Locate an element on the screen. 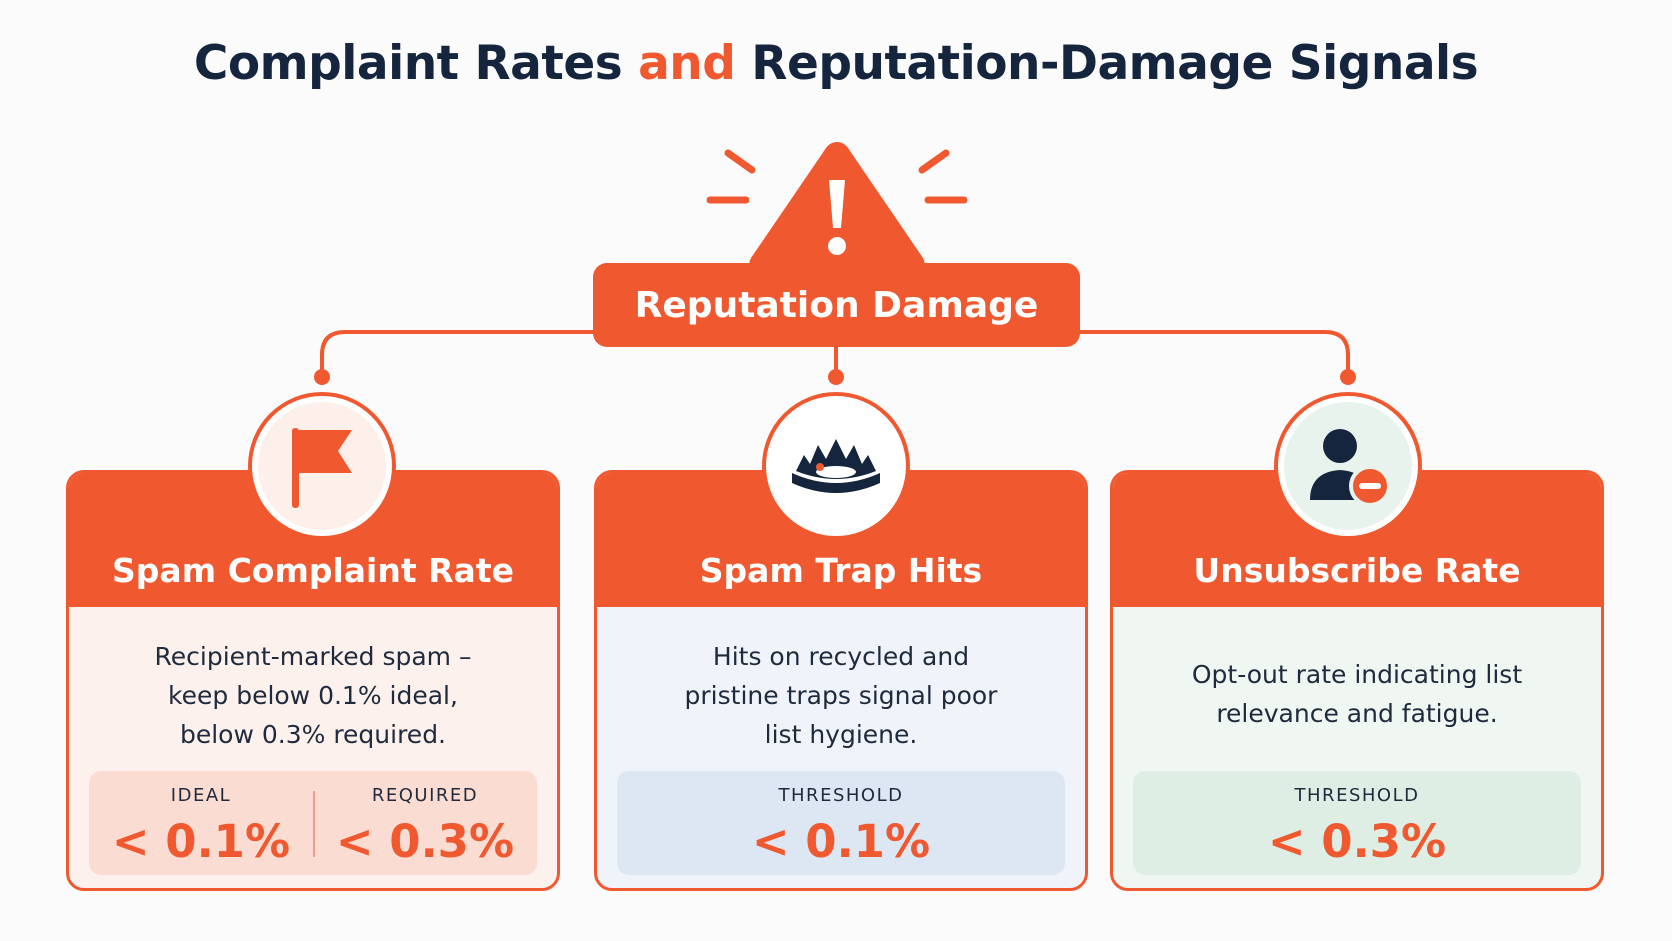 The image size is (1672, 941). bear-trap-icon is located at coordinates (836, 466).